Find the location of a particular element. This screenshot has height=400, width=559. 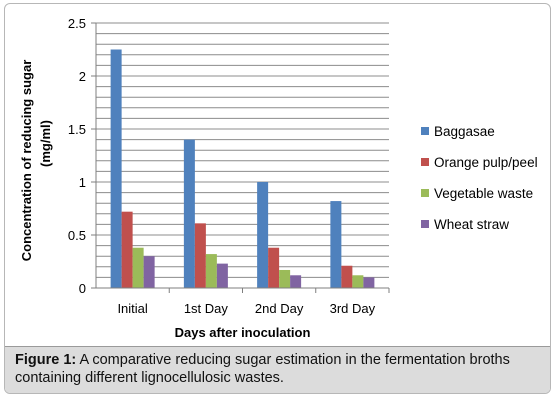

y-tick-label: 0 is located at coordinates (82, 288).